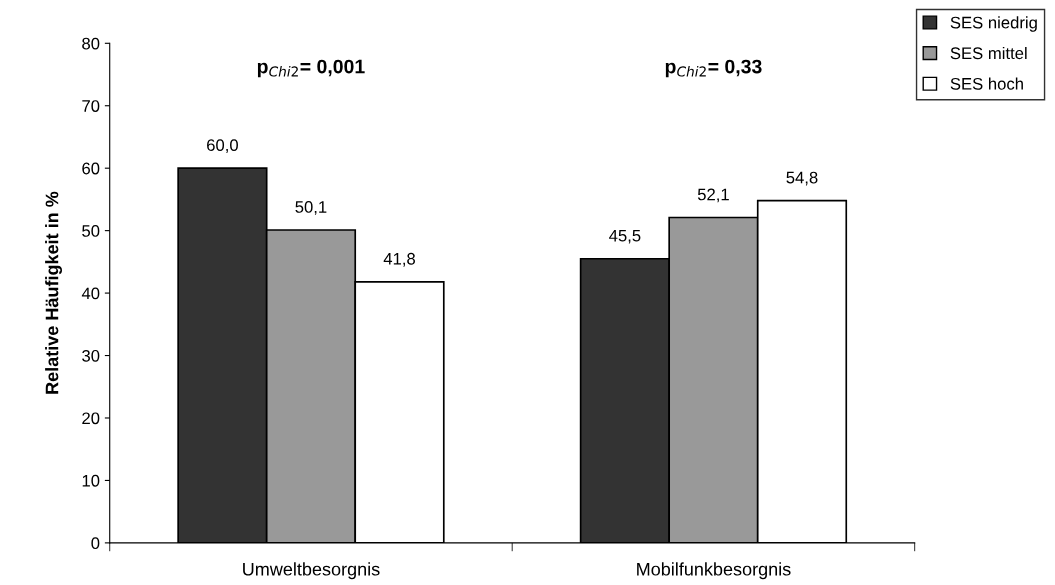  Describe the element at coordinates (91, 355) in the screenshot. I see `y-tick-label: 30` at that location.